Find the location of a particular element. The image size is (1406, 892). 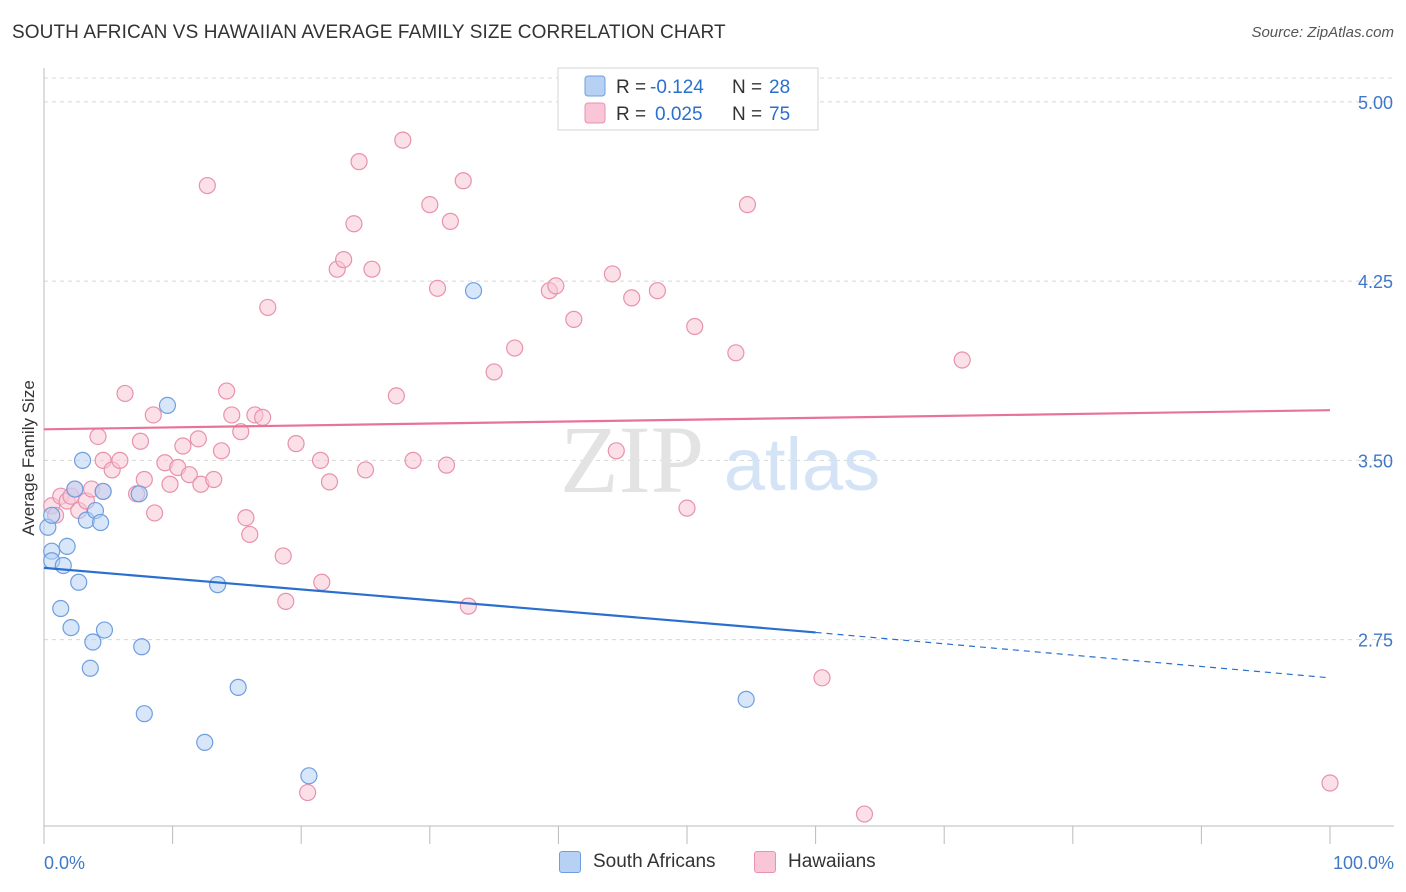

y-tick-labels: 2.75 3.50 4.25 5.00 is located at coordinates (1375, 372).